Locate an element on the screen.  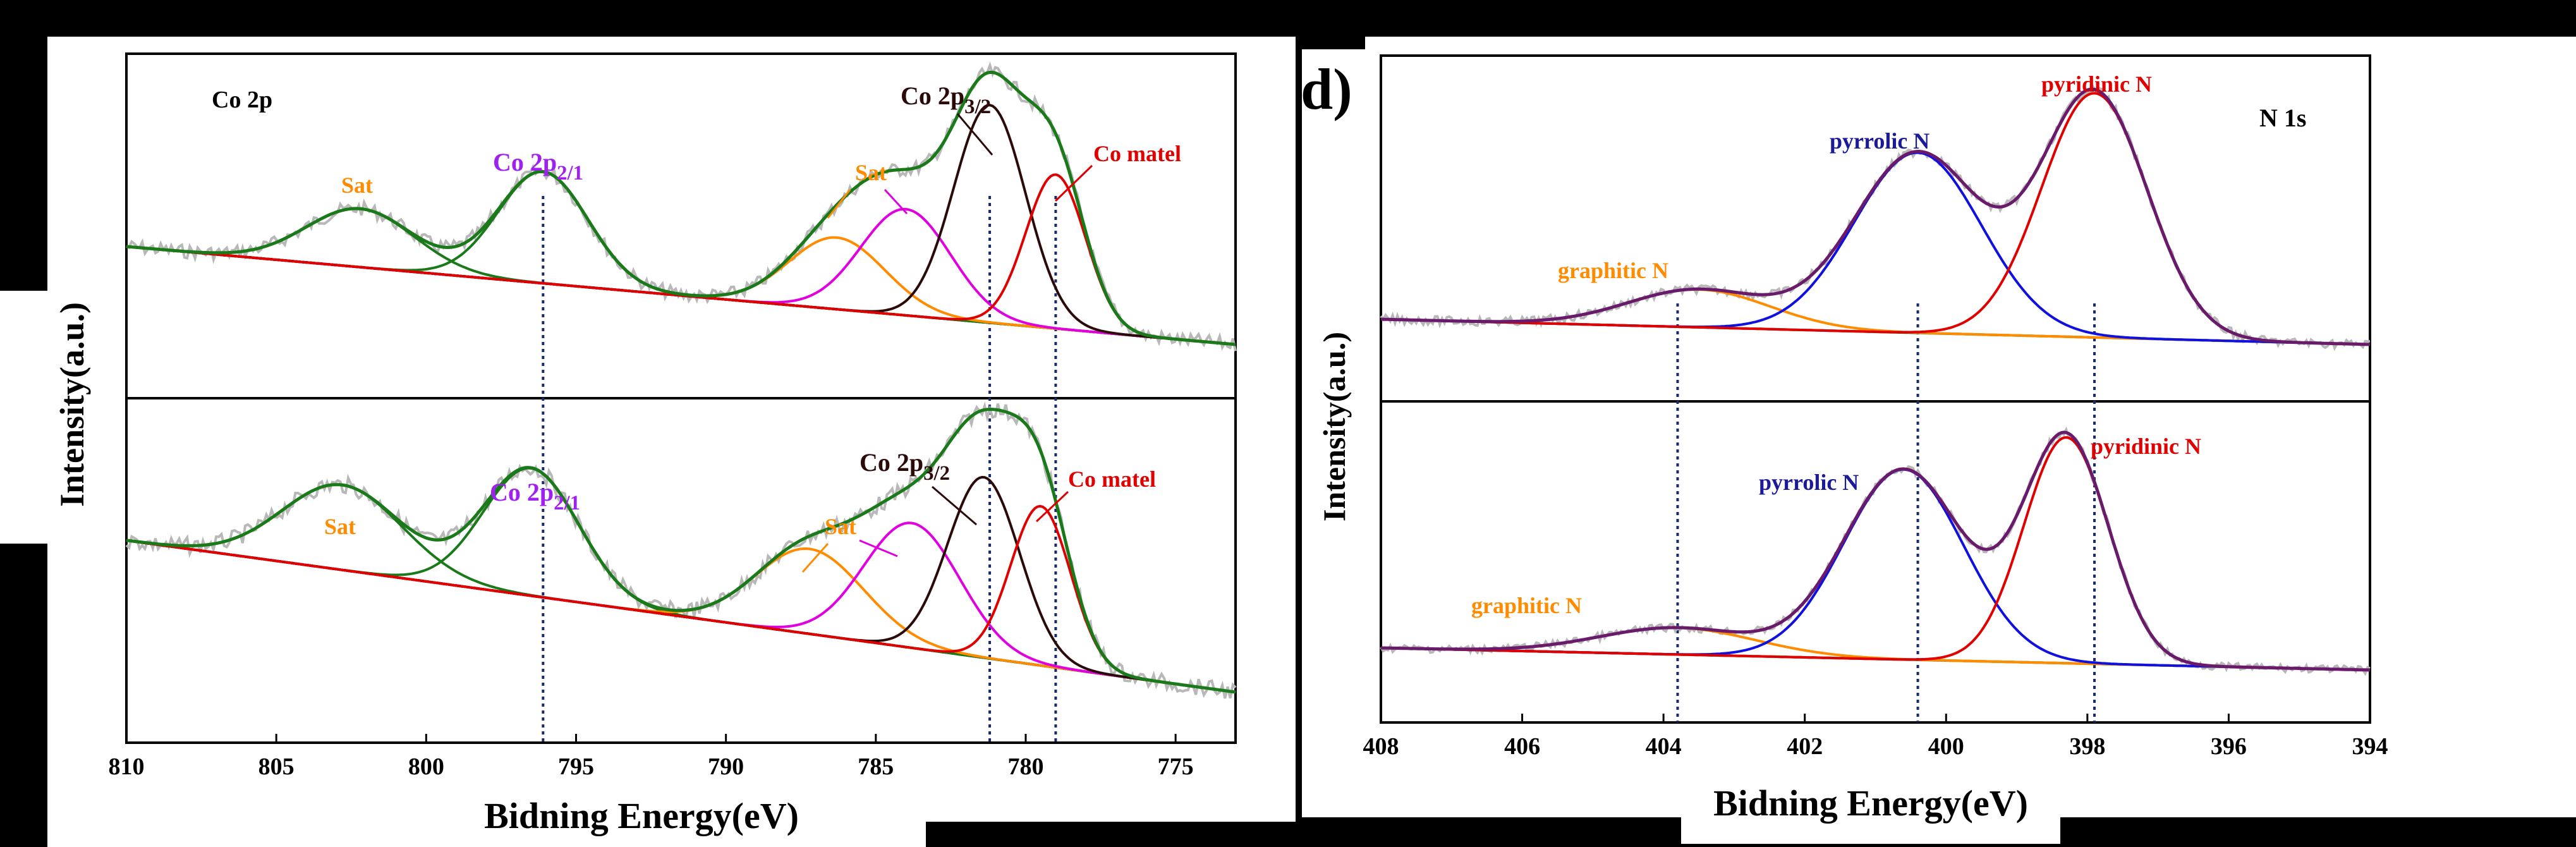
x-tick-label: 404 is located at coordinates (1664, 746).